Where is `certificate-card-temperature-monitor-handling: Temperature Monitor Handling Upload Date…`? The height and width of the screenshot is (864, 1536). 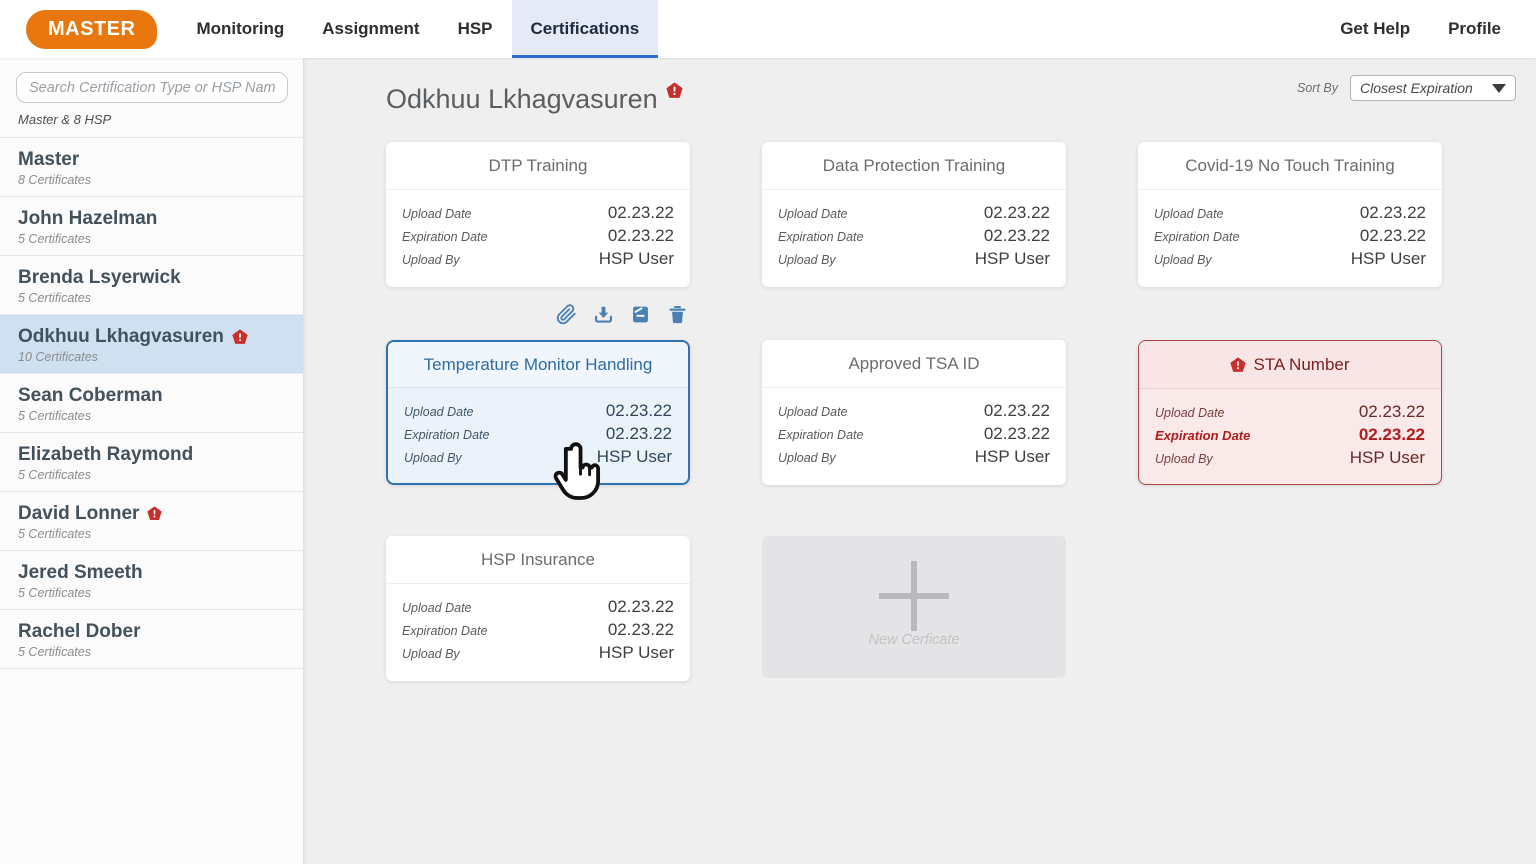
certificate-card-temperature-monitor-handling: Temperature Monitor Handling Upload Date… is located at coordinates (538, 412).